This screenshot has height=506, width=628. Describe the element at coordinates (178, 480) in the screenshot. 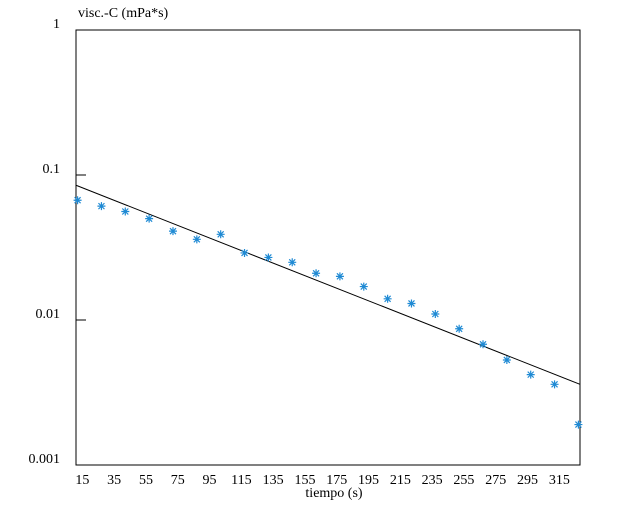

I see `x-tick-label: 75` at that location.